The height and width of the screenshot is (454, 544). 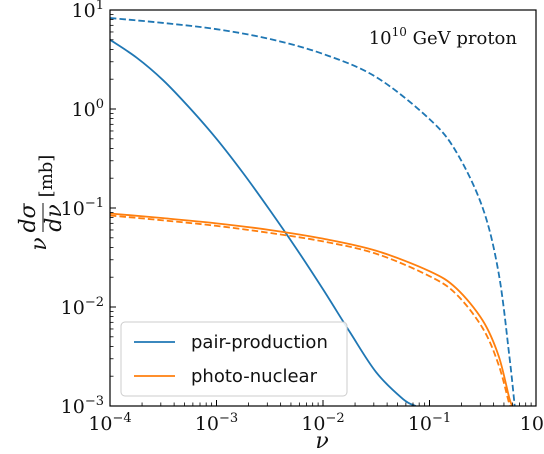 I want to click on y-tick-label-exponent: 1, so click(x=100, y=6).